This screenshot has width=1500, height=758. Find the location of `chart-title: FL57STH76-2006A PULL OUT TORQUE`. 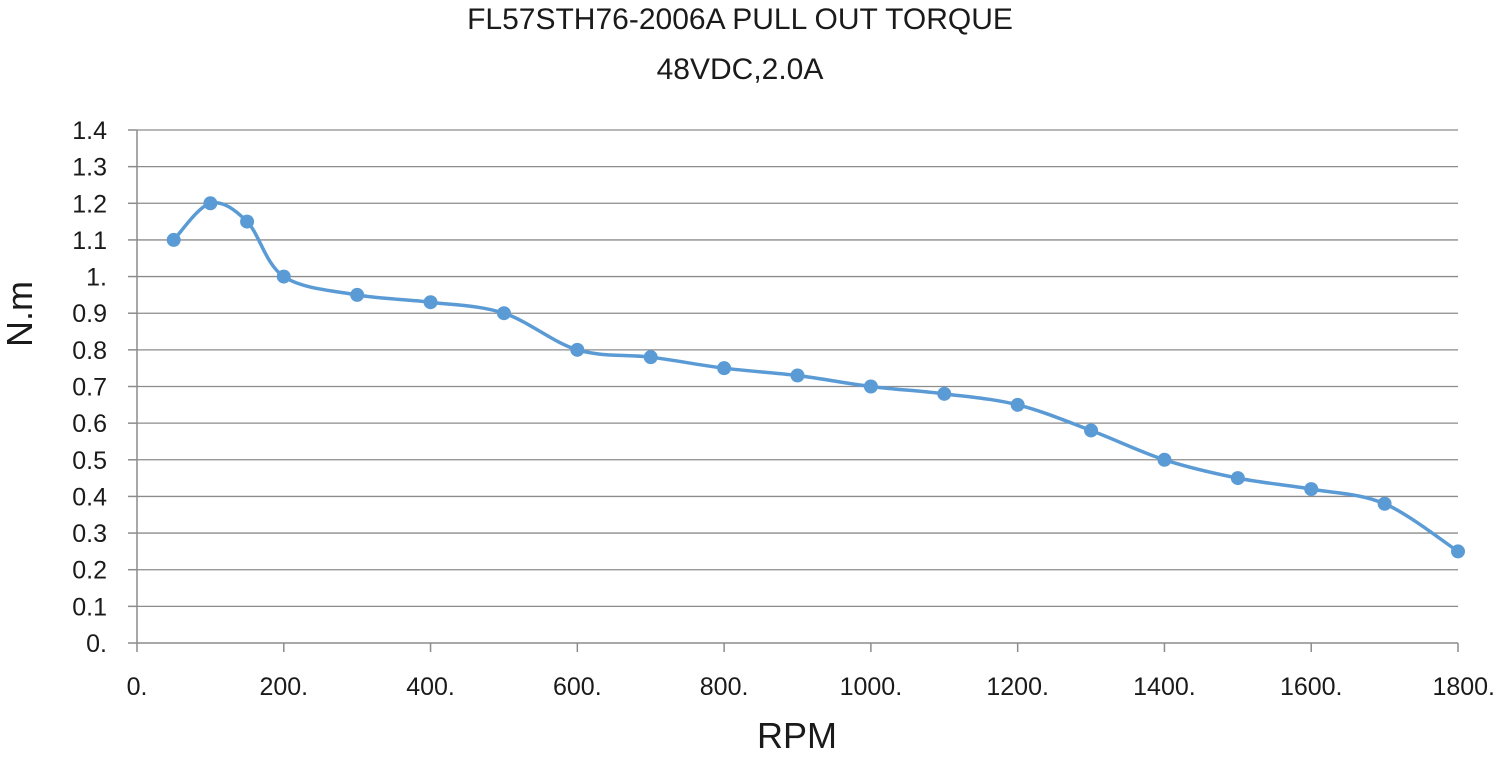

chart-title: FL57STH76-2006A PULL OUT TORQUE is located at coordinates (740, 19).